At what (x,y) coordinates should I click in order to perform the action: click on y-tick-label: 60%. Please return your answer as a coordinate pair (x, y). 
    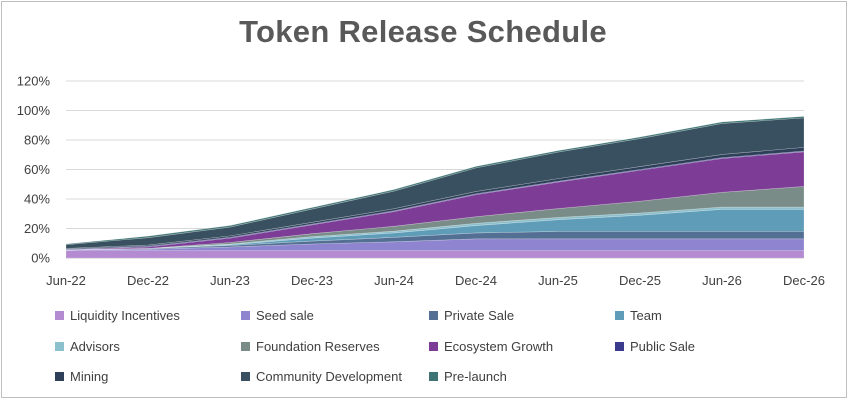
    Looking at the image, I should click on (37, 169).